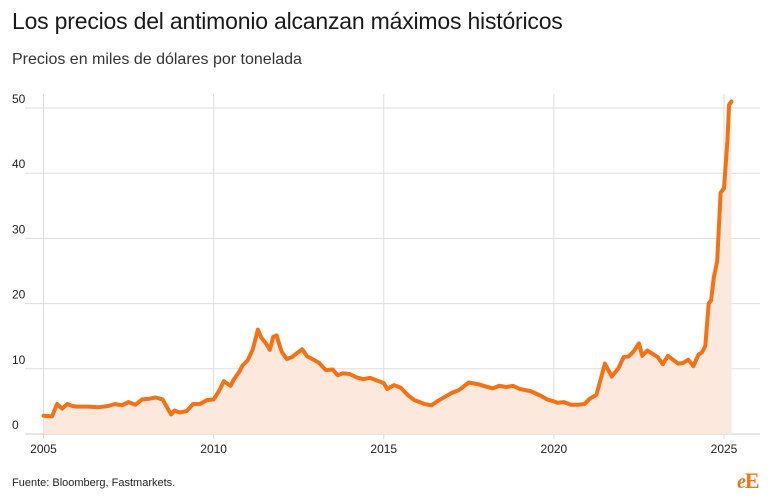  I want to click on y-tick-label: 50, so click(19, 99).